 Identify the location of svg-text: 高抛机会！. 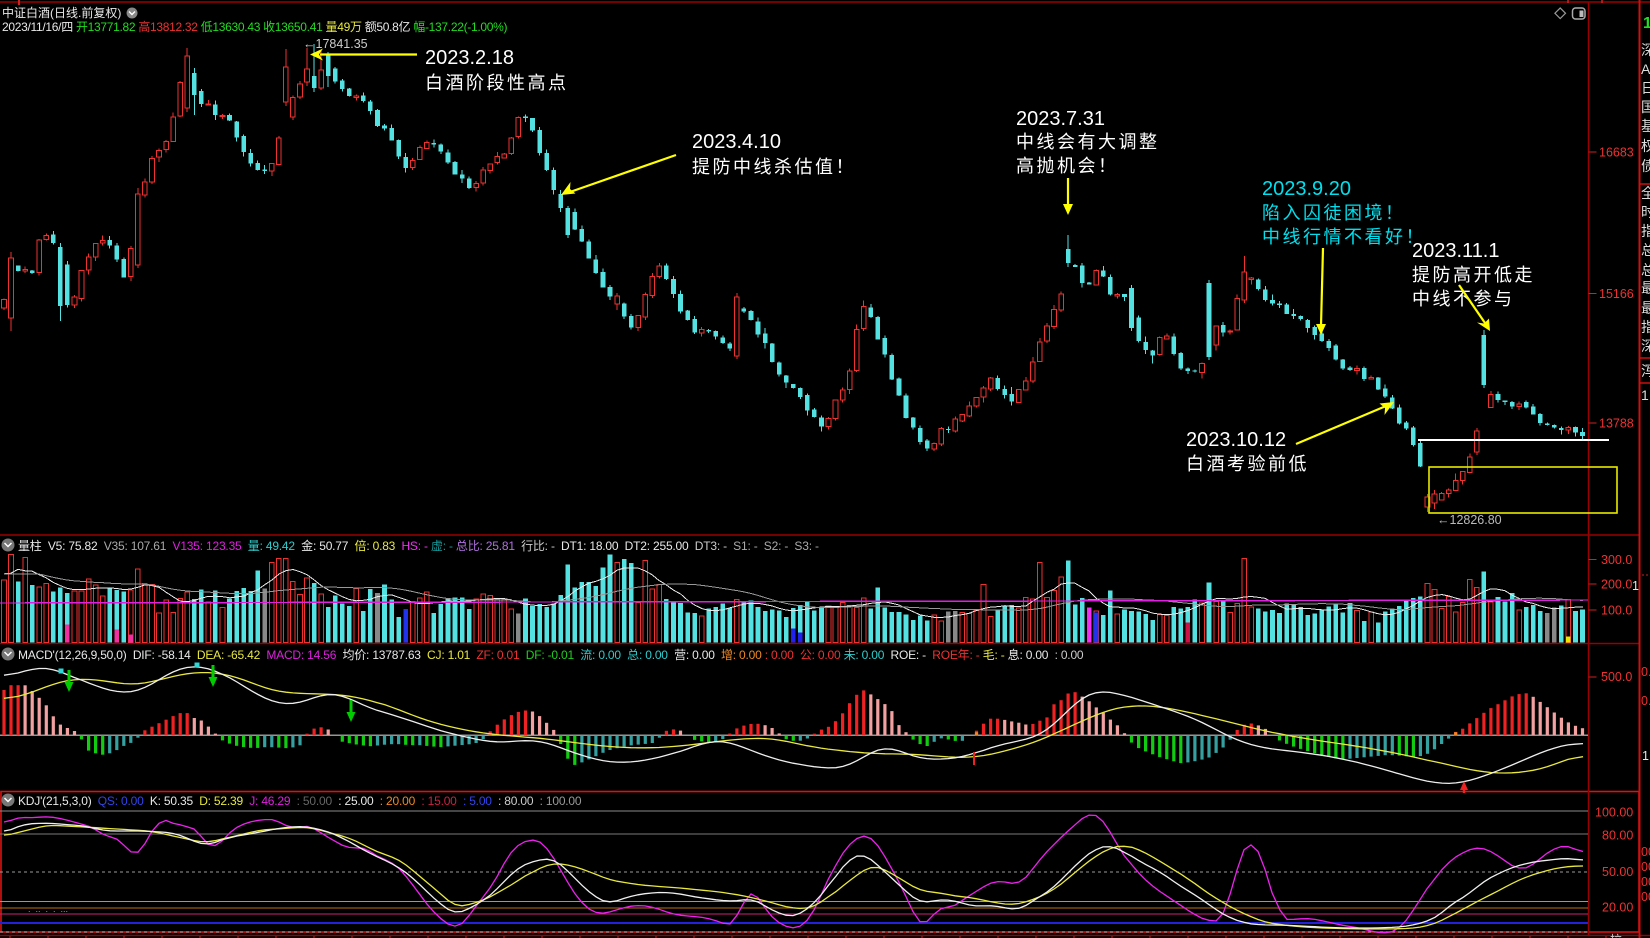
(1067, 166).